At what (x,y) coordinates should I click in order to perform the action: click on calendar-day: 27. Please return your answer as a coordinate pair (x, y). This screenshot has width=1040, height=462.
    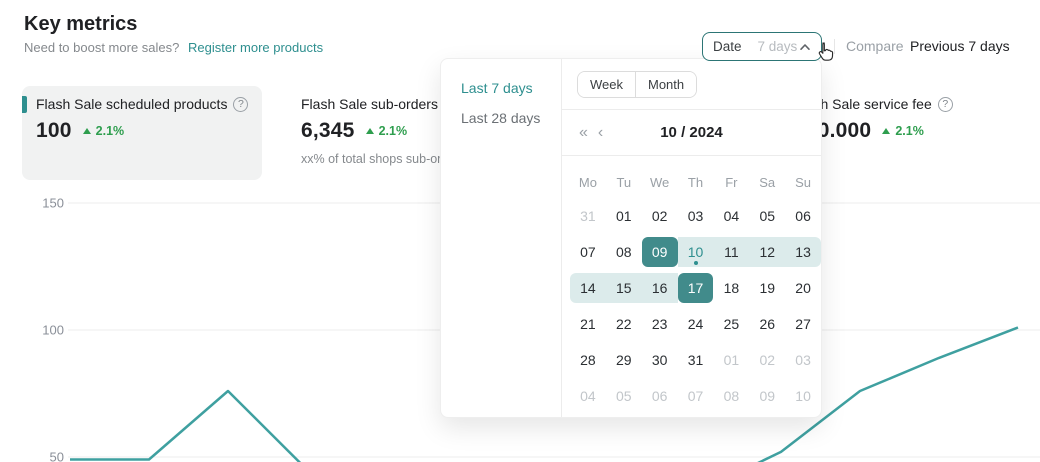
    Looking at the image, I should click on (803, 324).